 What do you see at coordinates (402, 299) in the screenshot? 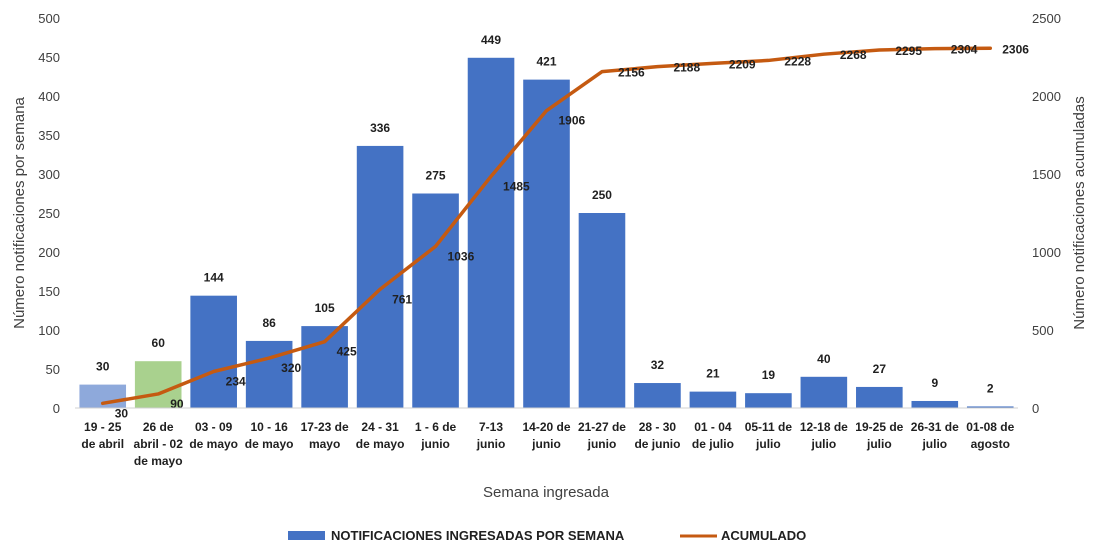
I see `line-value-label: 761` at bounding box center [402, 299].